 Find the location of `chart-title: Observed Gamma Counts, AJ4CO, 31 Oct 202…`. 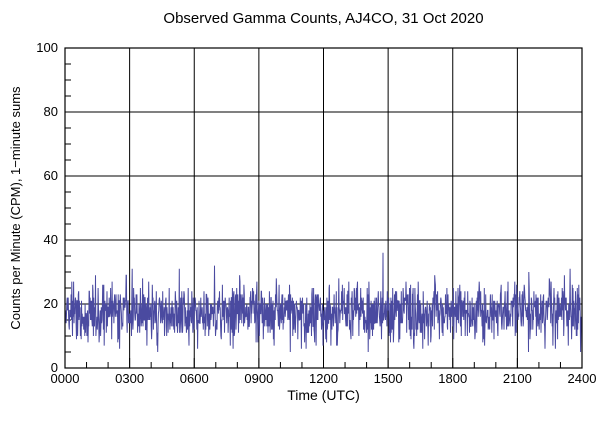

chart-title: Observed Gamma Counts, AJ4CO, 31 Oct 202… is located at coordinates (323, 18).